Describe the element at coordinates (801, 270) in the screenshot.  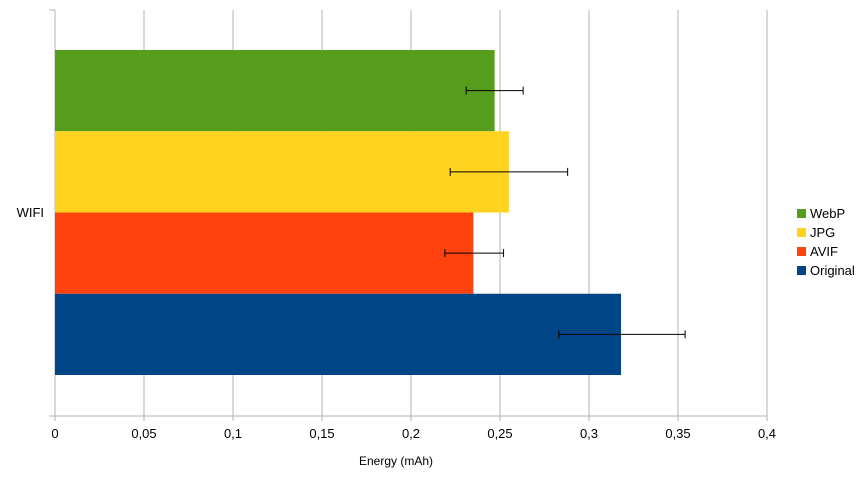
I see `legend-swatch-original` at that location.